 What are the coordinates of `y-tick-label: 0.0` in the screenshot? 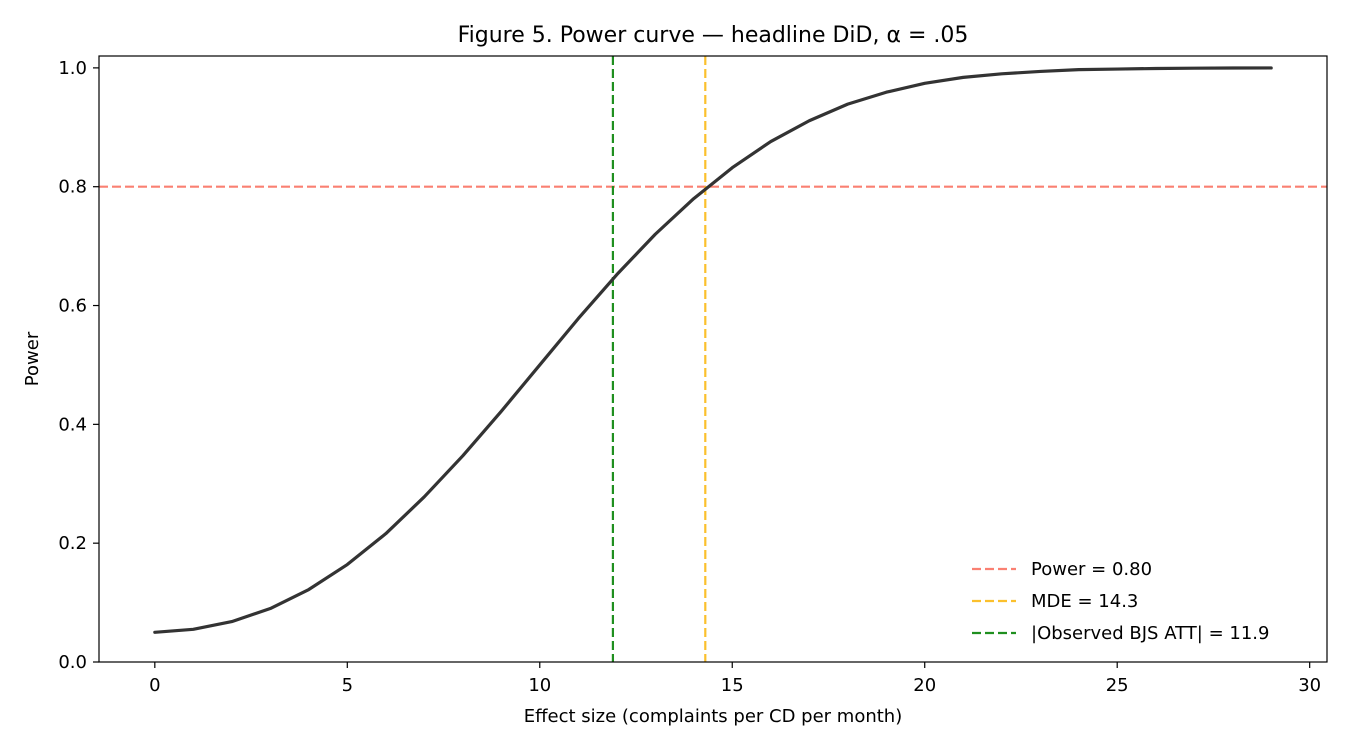 It's located at (72, 662).